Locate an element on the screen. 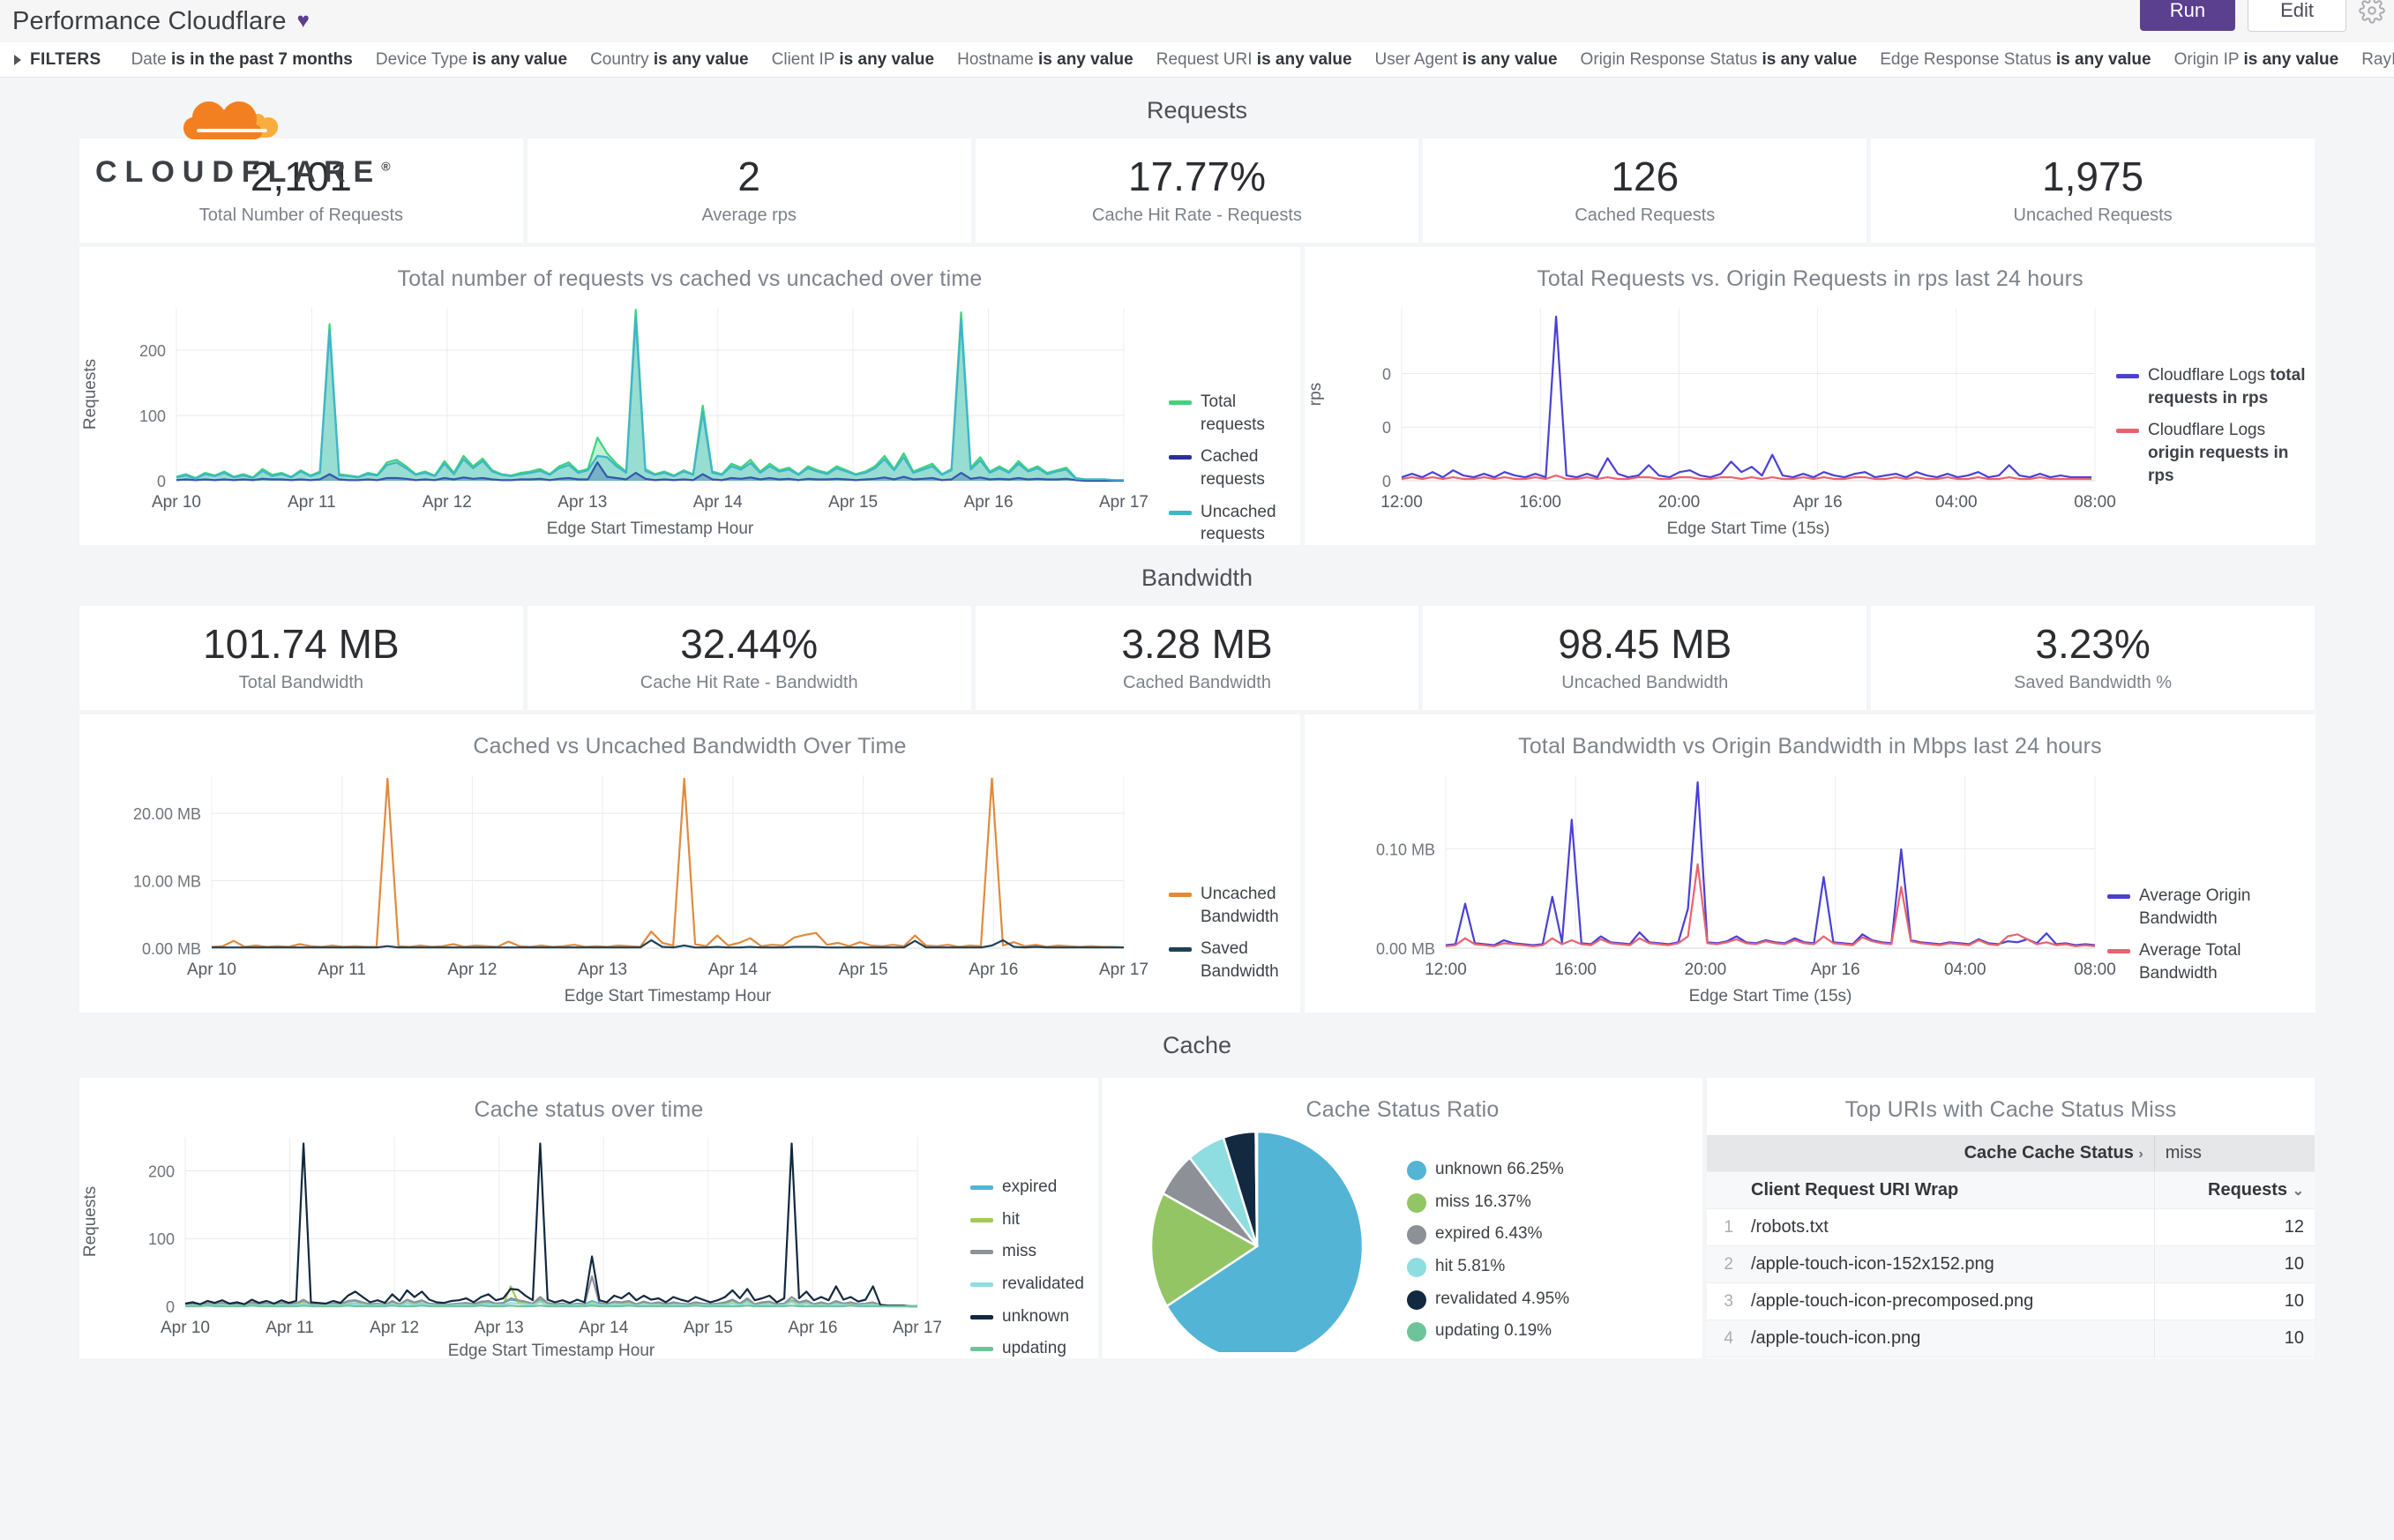 The image size is (2394, 1540). kpi-tile: 17.77% Cache Hit Rate - Requests is located at coordinates (1197, 190).